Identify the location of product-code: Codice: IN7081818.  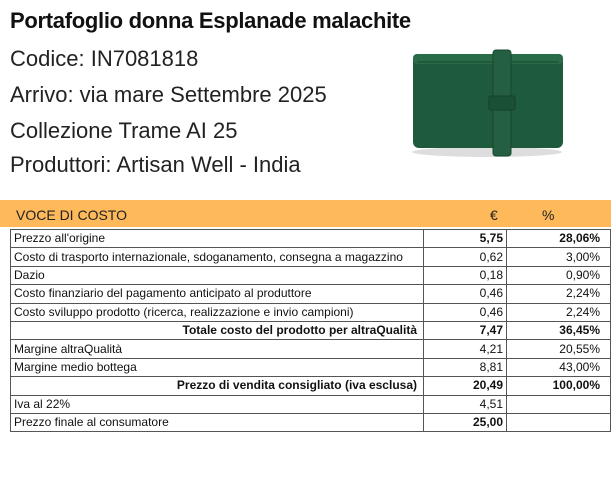
(104, 58).